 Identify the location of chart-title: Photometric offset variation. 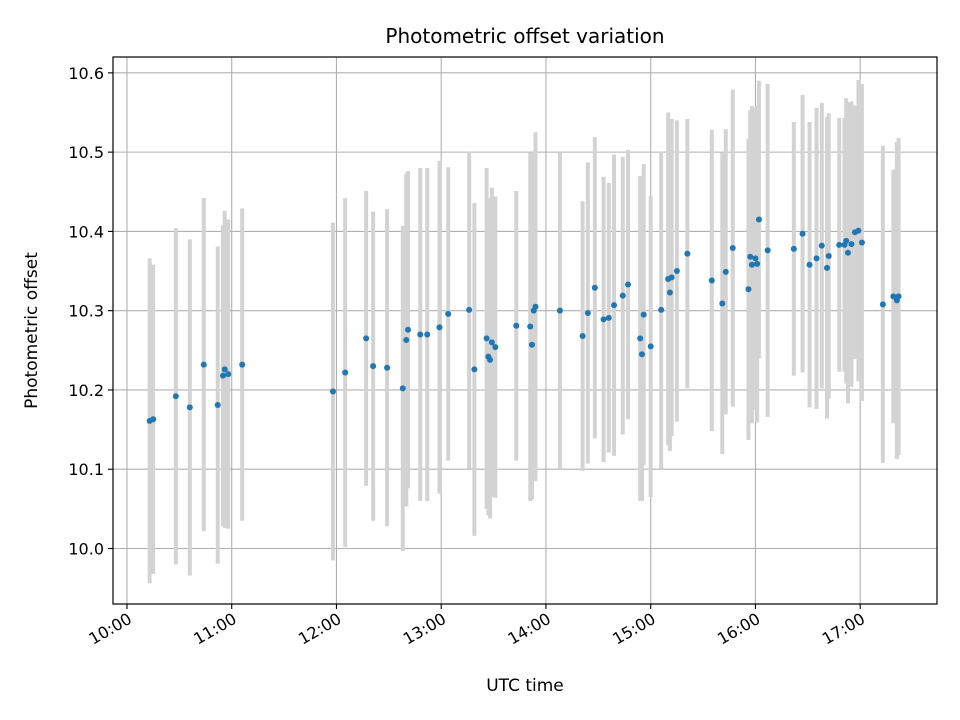
(524, 36).